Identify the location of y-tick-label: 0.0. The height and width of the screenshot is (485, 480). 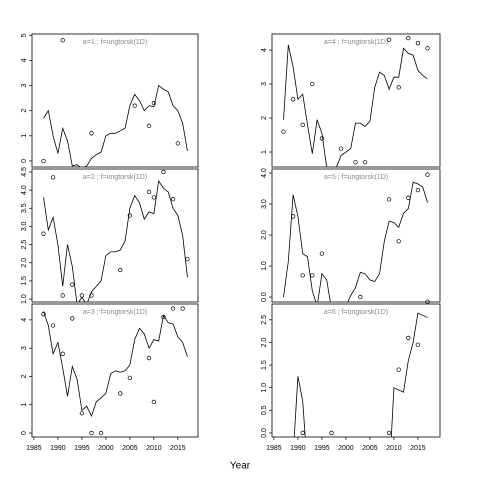
(264, 297).